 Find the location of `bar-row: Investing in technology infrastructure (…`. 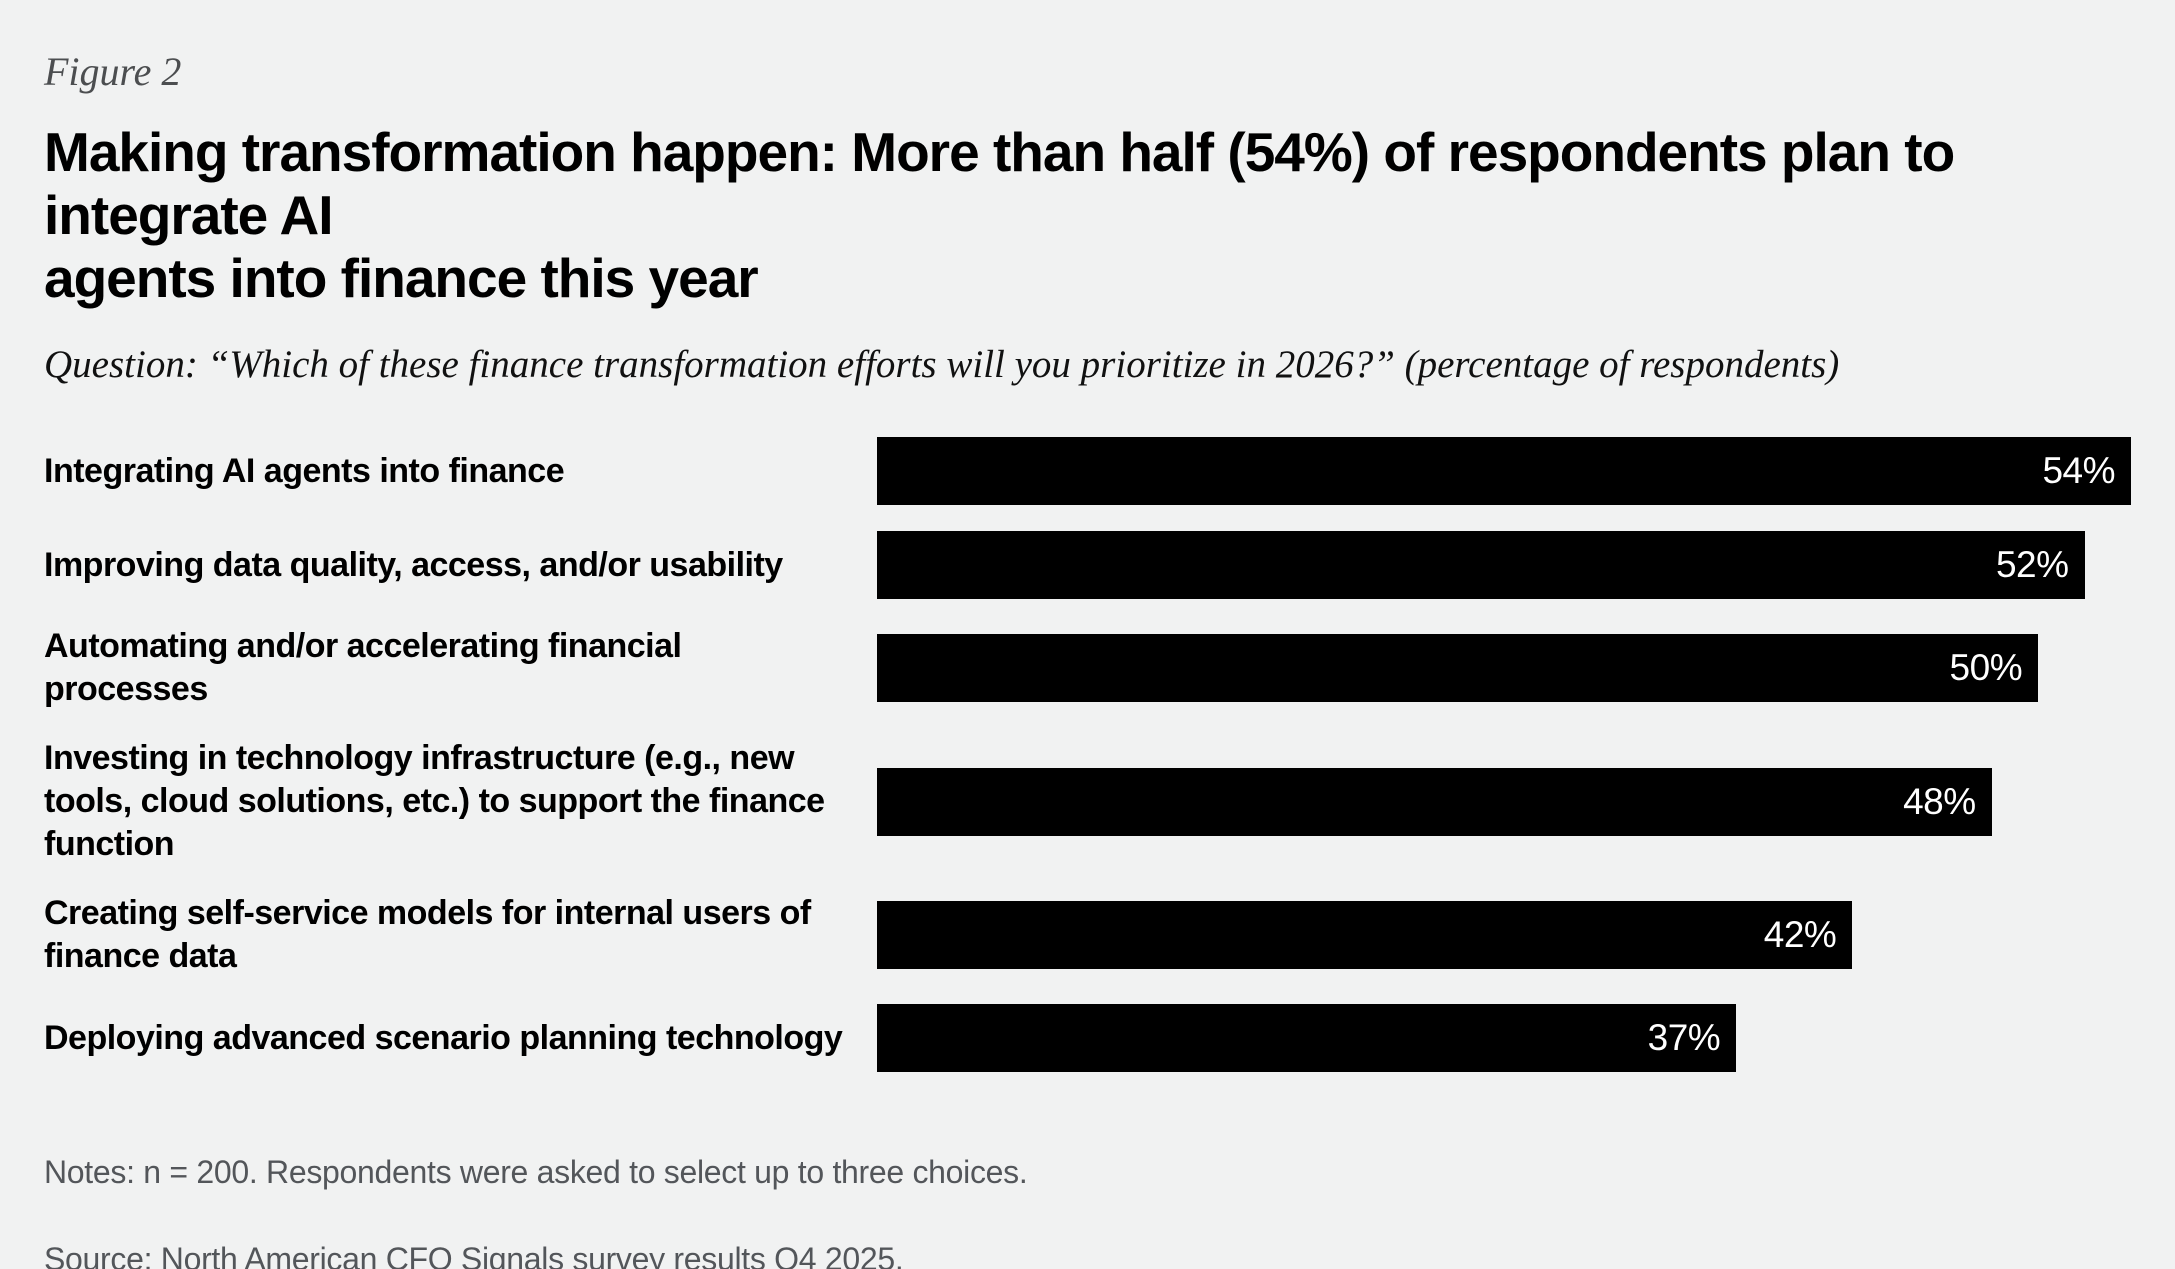

bar-row: Investing in technology infrastructure (… is located at coordinates (1087, 801).